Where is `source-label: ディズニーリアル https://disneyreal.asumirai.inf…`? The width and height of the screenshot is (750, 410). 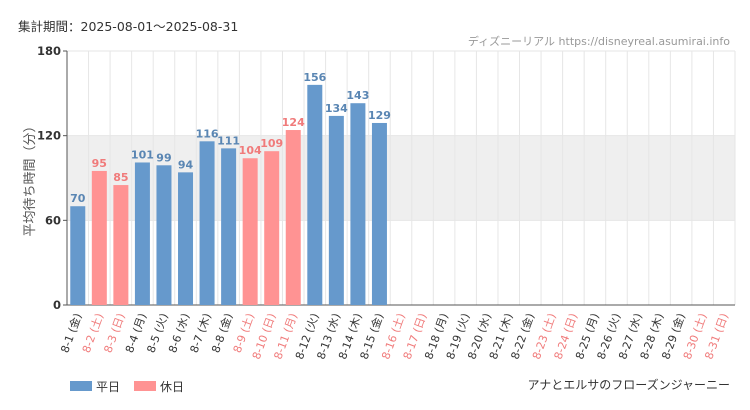
source-label: ディズニーリアル https://disneyreal.asumirai.inf… is located at coordinates (599, 41).